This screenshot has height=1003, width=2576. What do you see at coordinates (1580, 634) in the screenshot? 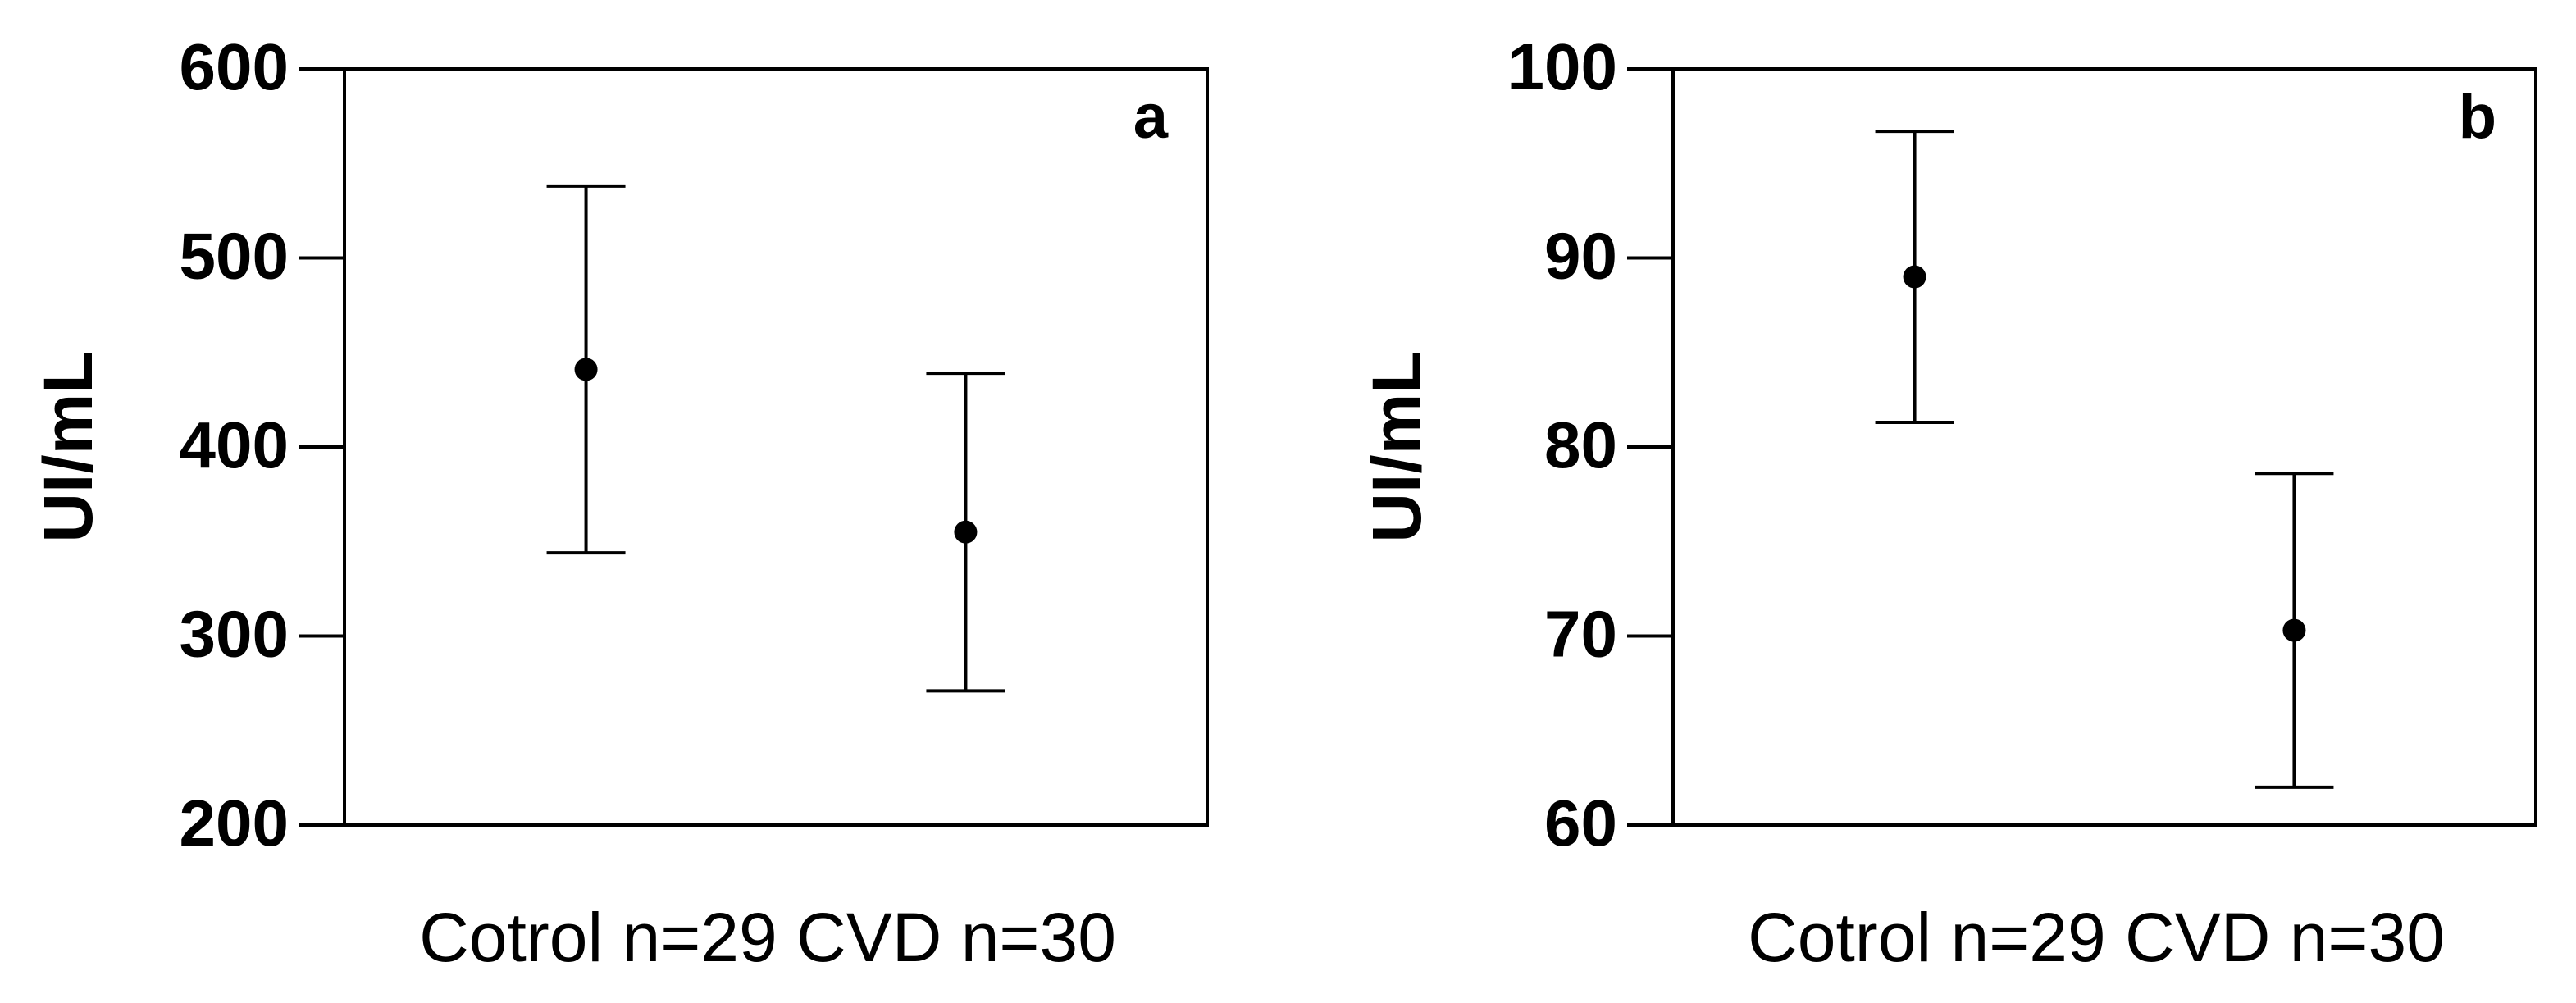
I see `y-tick-label: 70` at bounding box center [1580, 634].